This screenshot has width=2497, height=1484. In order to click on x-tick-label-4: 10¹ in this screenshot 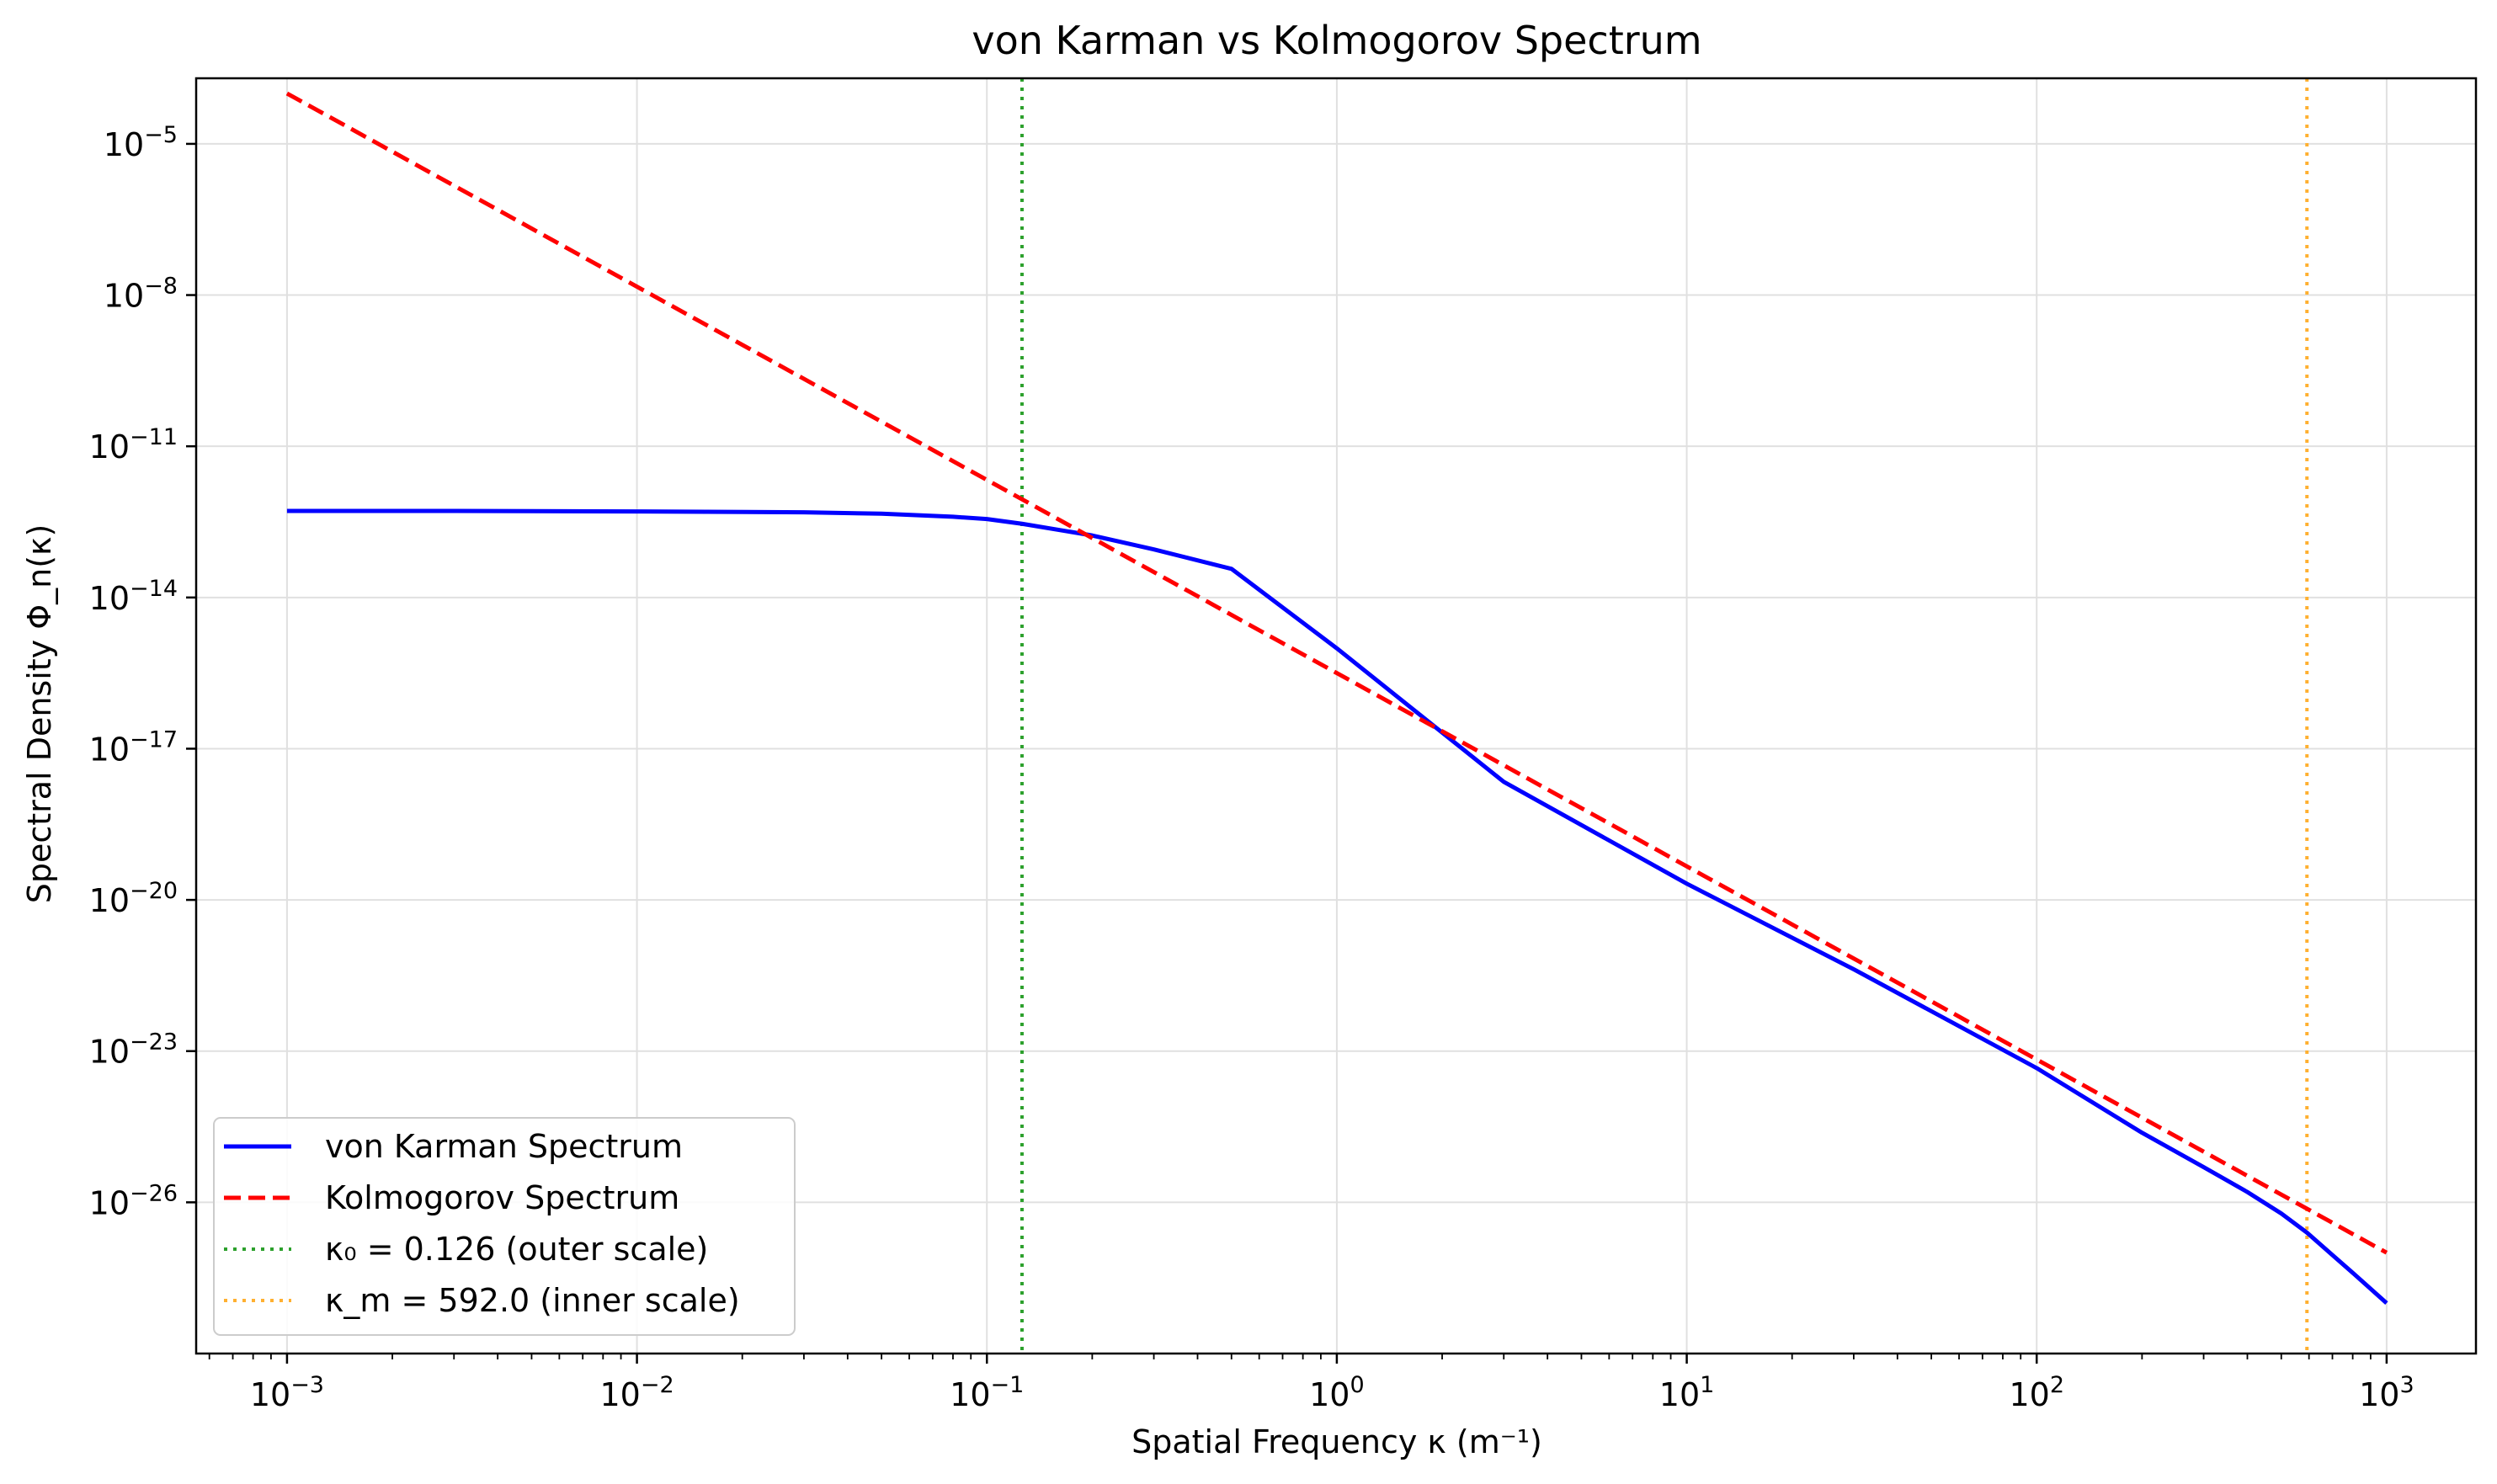, I will do `click(1687, 1392)`.